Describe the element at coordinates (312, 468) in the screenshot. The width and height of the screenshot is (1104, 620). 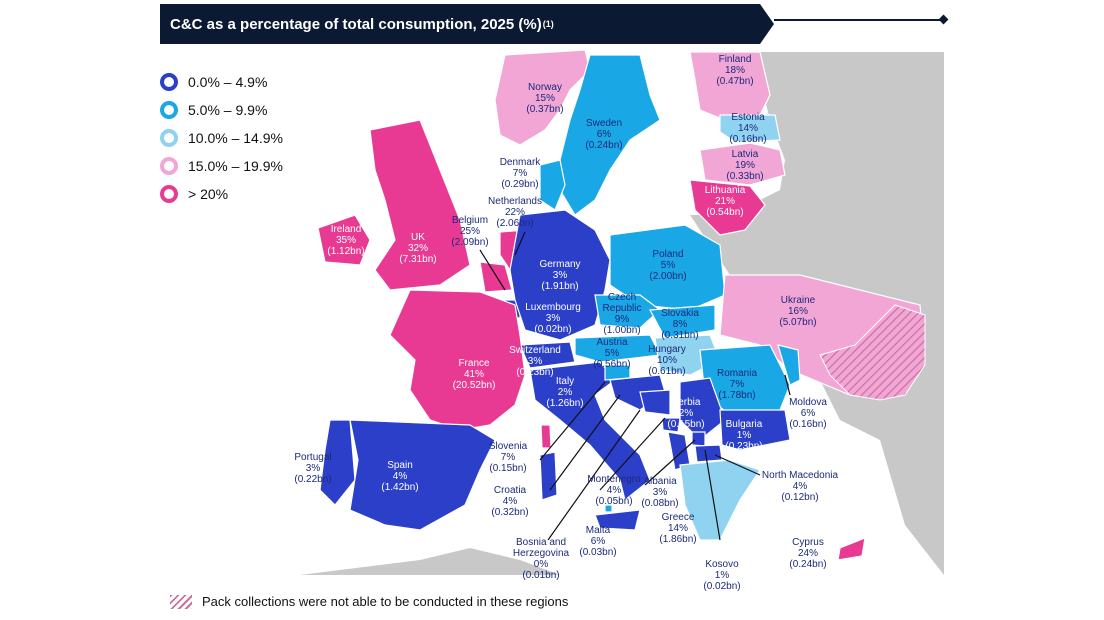
I see `country-label-portugal: Portugal 3% (0.22bn)` at that location.